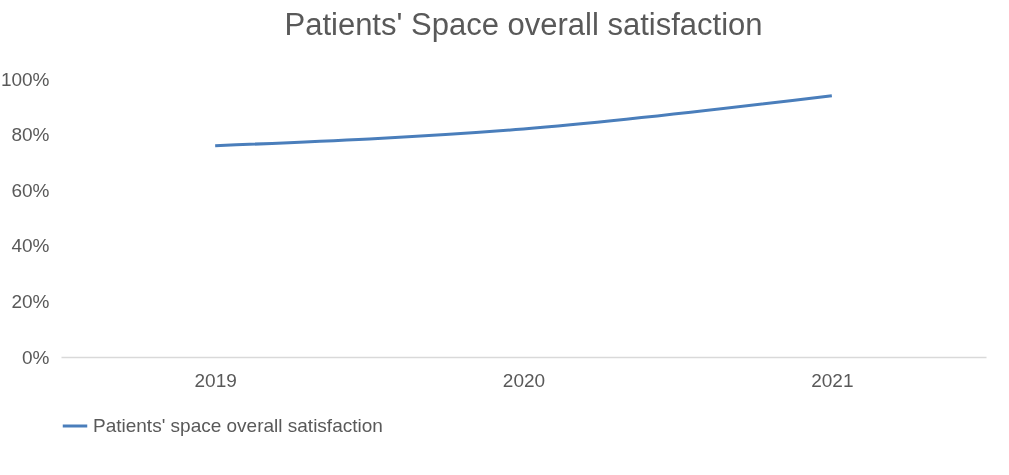  What do you see at coordinates (523, 24) in the screenshot?
I see `chart-title: Patients' Space overall satisfaction` at bounding box center [523, 24].